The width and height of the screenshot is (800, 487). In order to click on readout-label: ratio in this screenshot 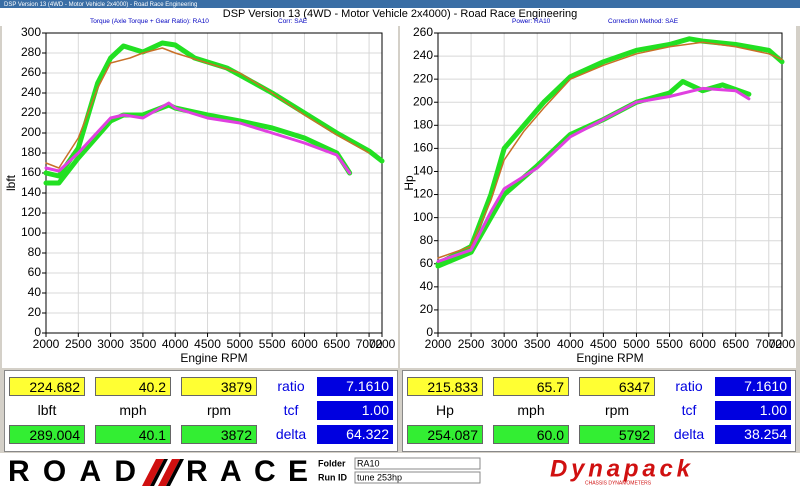, I will do `click(291, 386)`.